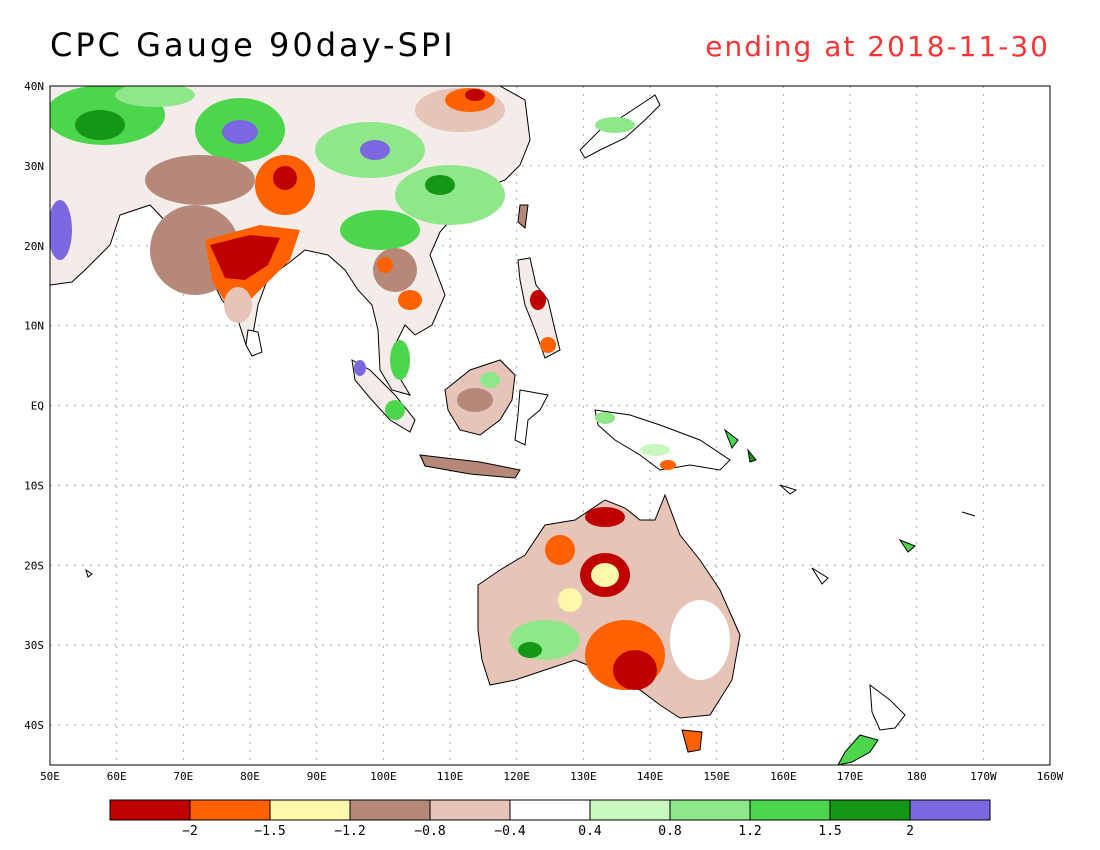 The image size is (1100, 850). I want to click on lon-tick-label: 170E, so click(850, 776).